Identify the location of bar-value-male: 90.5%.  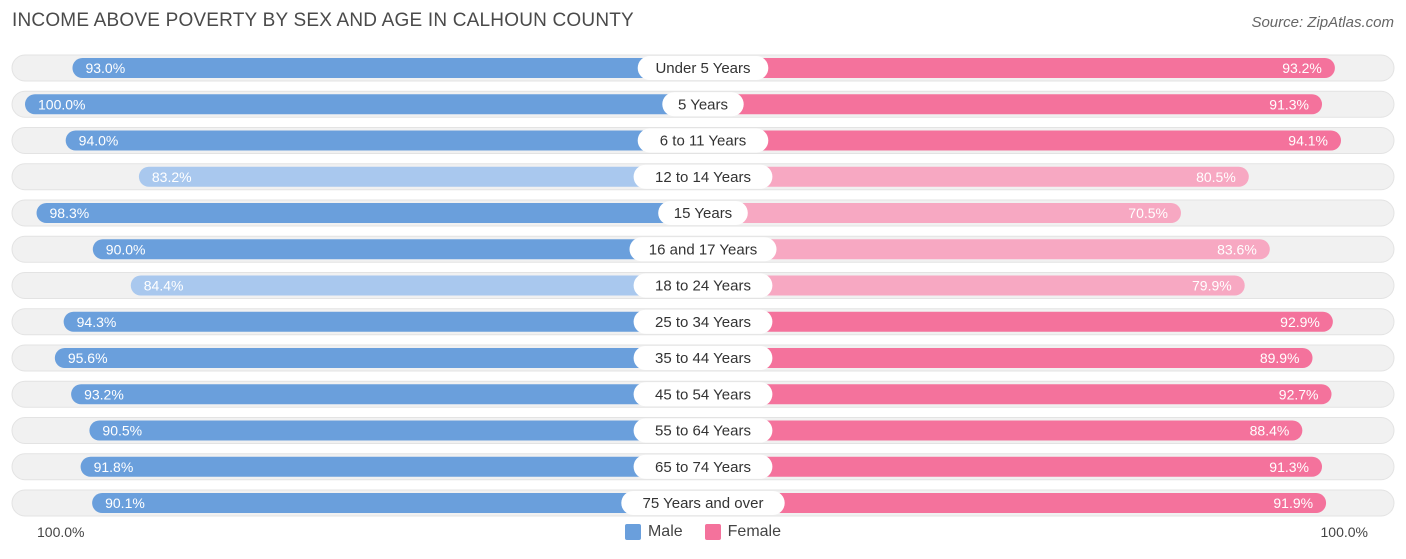
(122, 431).